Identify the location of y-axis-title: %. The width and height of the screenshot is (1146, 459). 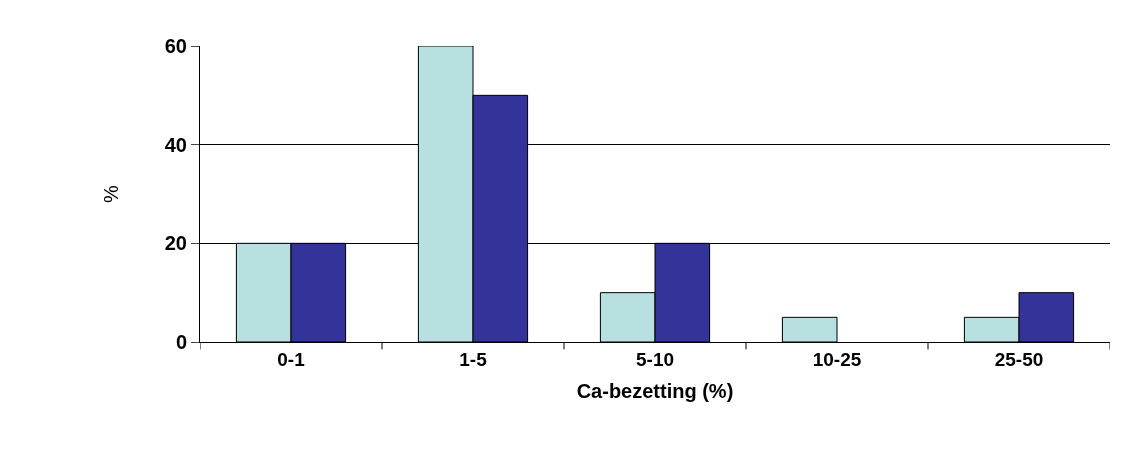
(111, 193).